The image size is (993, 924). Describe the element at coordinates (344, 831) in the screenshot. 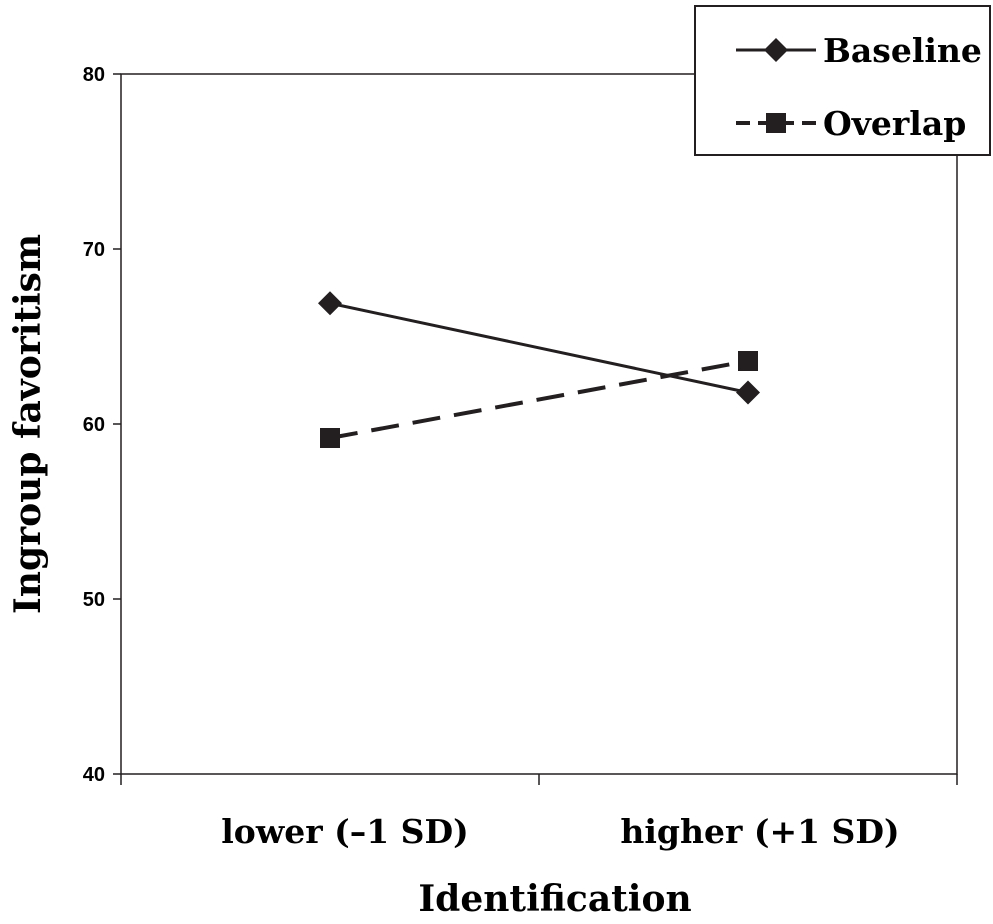

I see `x-category-label: lower (–1 SD)` at that location.